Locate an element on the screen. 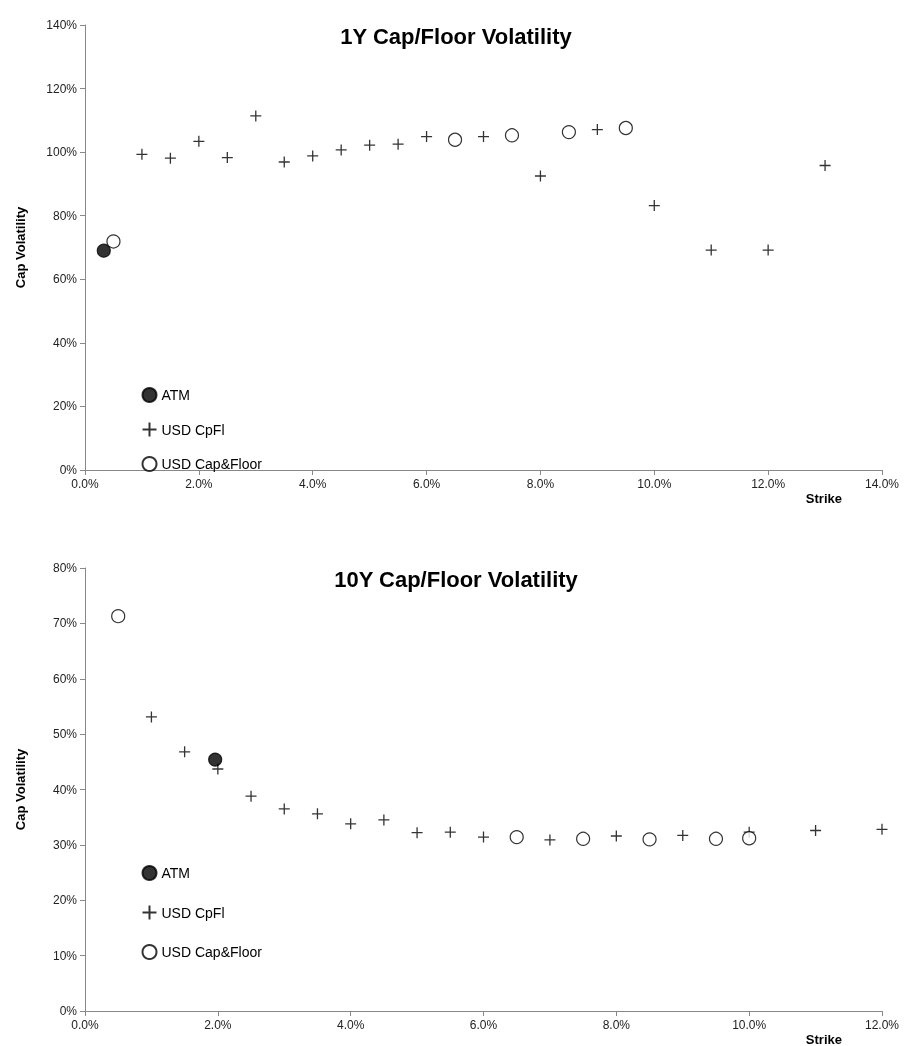 The image size is (912, 1046). chart-title: 1Y Cap/Floor Volatility is located at coordinates (456, 36).